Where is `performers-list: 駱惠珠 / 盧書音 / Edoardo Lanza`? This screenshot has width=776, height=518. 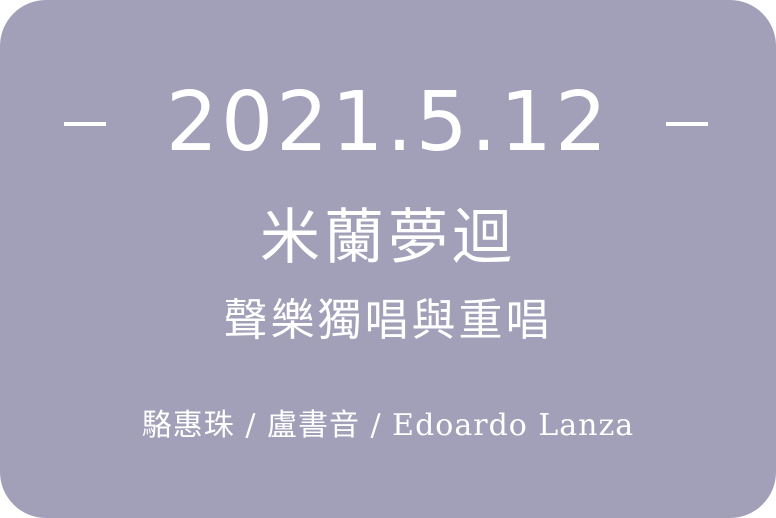
performers-list: 駱惠珠 / 盧書音 / Edoardo Lanza is located at coordinates (388, 425).